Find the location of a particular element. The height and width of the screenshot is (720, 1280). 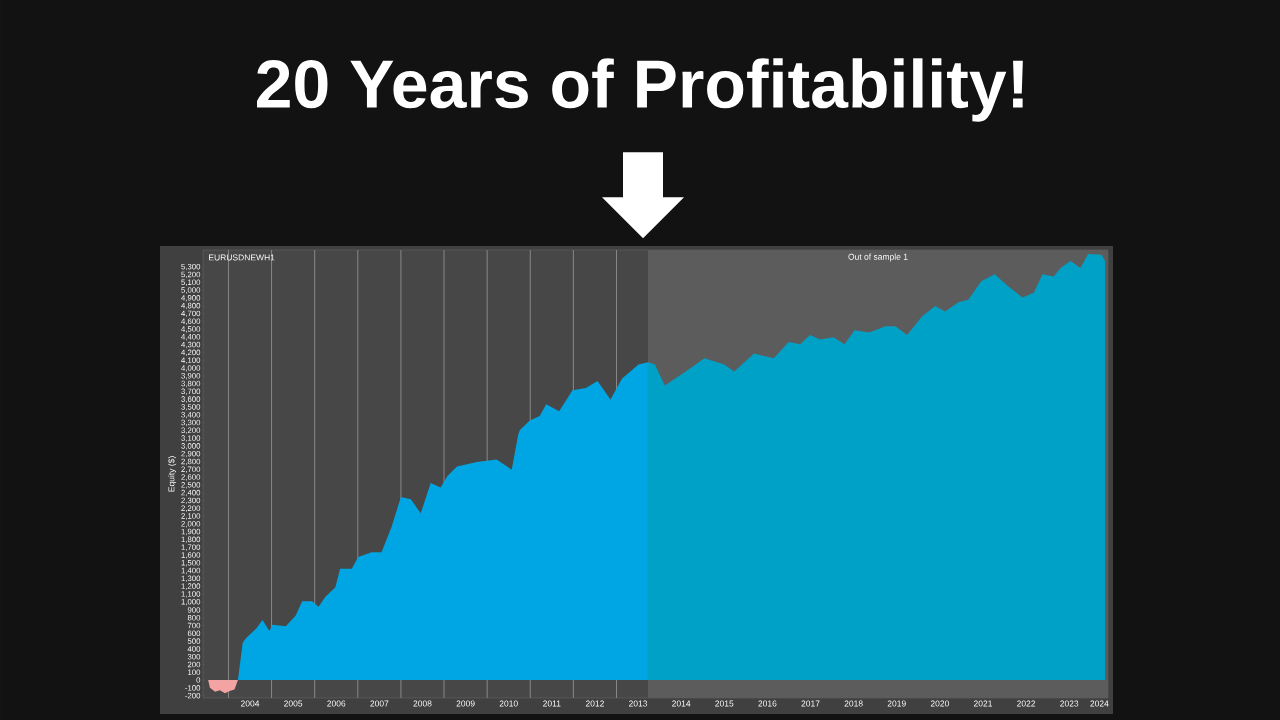

x-tick-label: 2022 is located at coordinates (1026, 703).